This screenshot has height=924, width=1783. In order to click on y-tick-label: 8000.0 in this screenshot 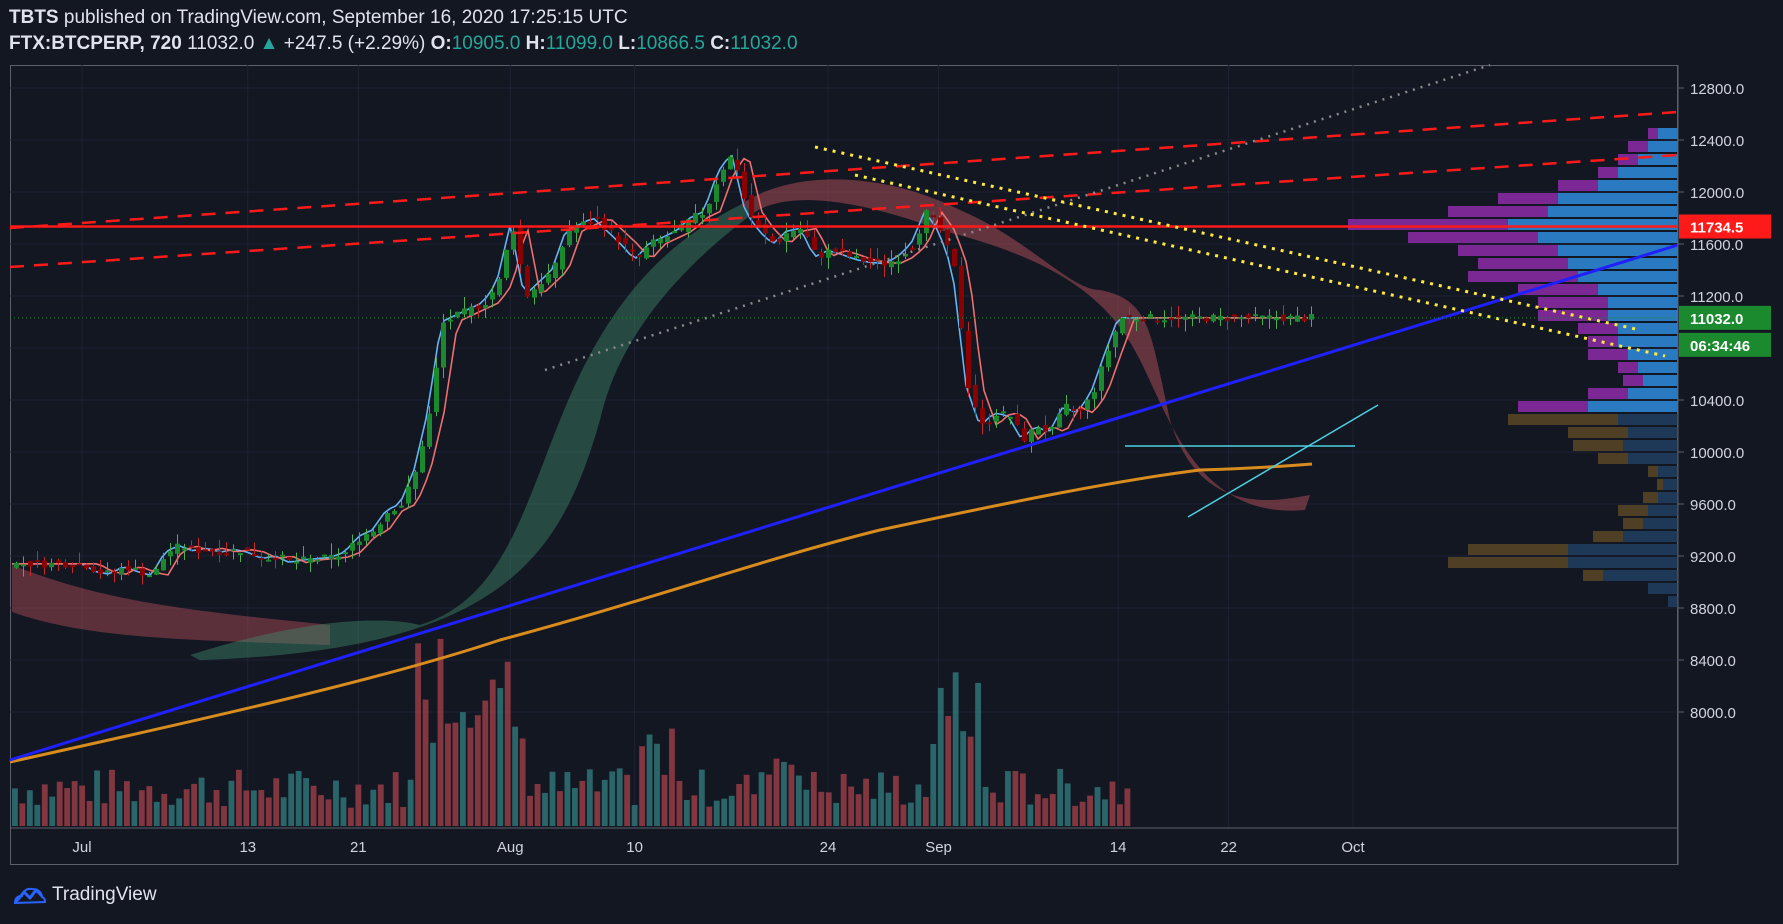, I will do `click(1713, 713)`.